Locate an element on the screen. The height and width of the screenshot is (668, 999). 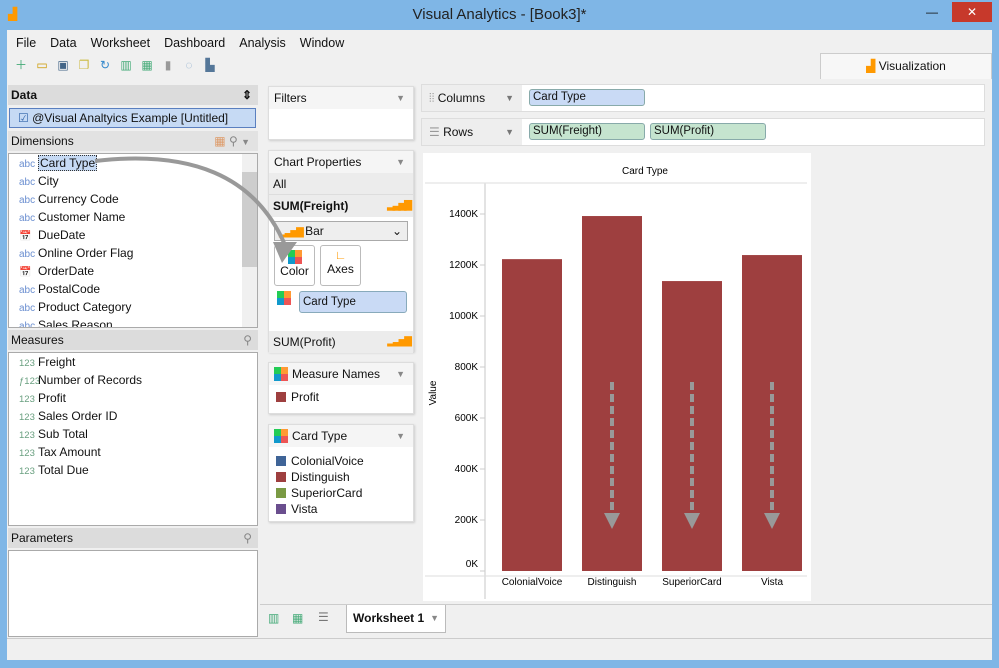
legend-item: ColonialVoice is located at coordinates (341, 461).